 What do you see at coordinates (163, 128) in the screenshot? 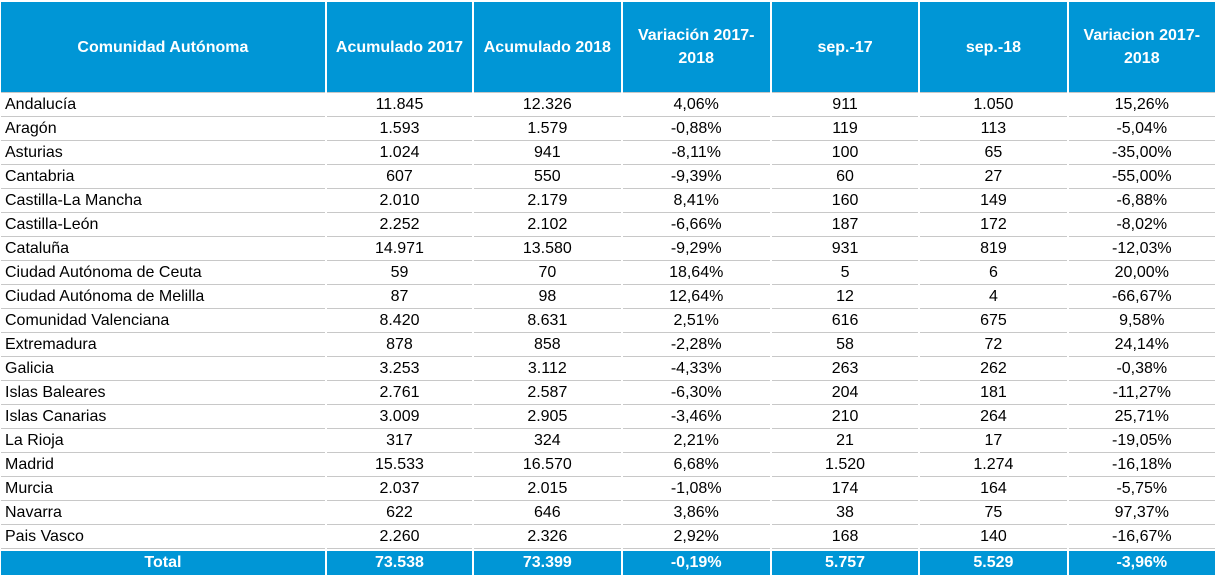
I see `cell-comunidad: Aragón` at bounding box center [163, 128].